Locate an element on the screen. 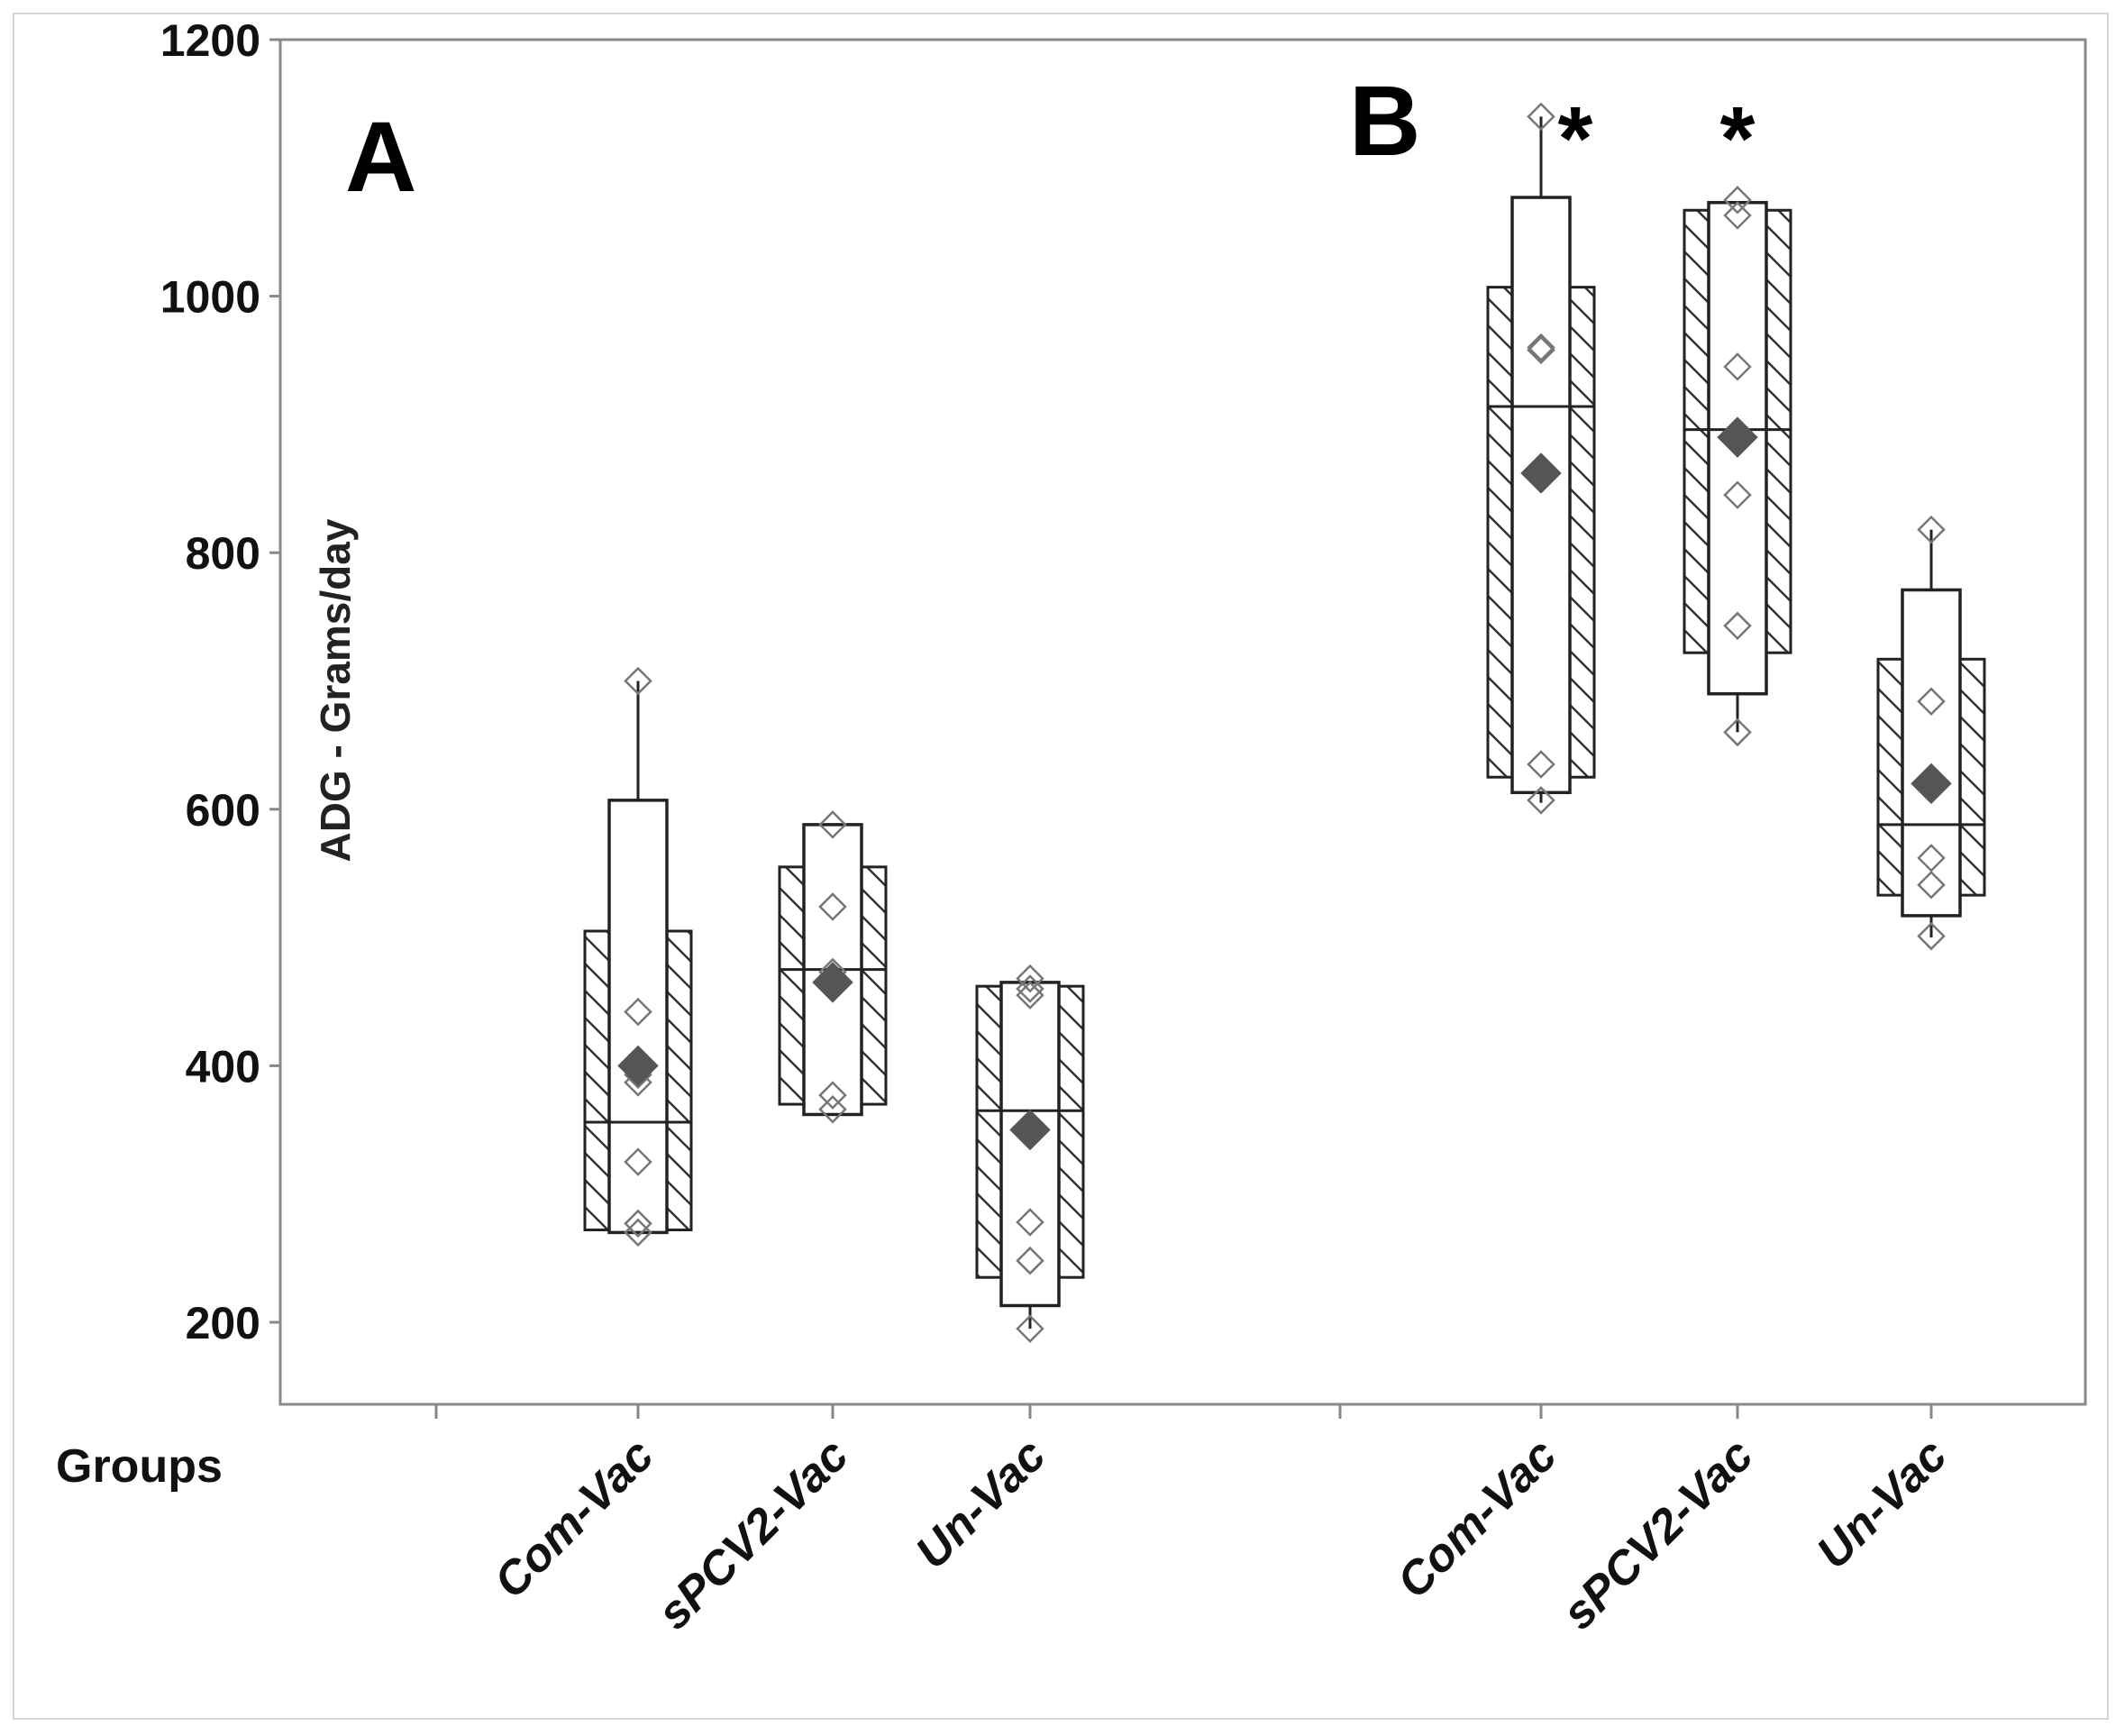 The height and width of the screenshot is (1736, 2125). y-tick-label: 800 is located at coordinates (223, 553).